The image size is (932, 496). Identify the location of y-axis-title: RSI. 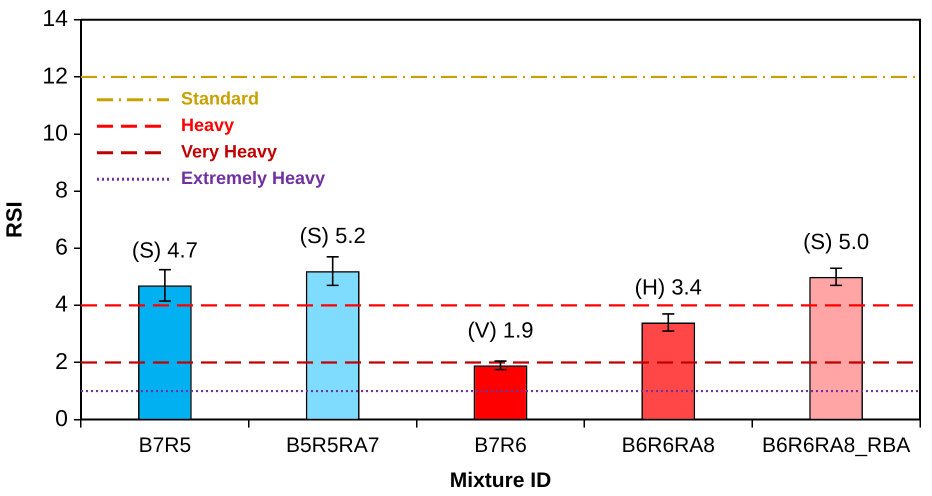
(13, 219).